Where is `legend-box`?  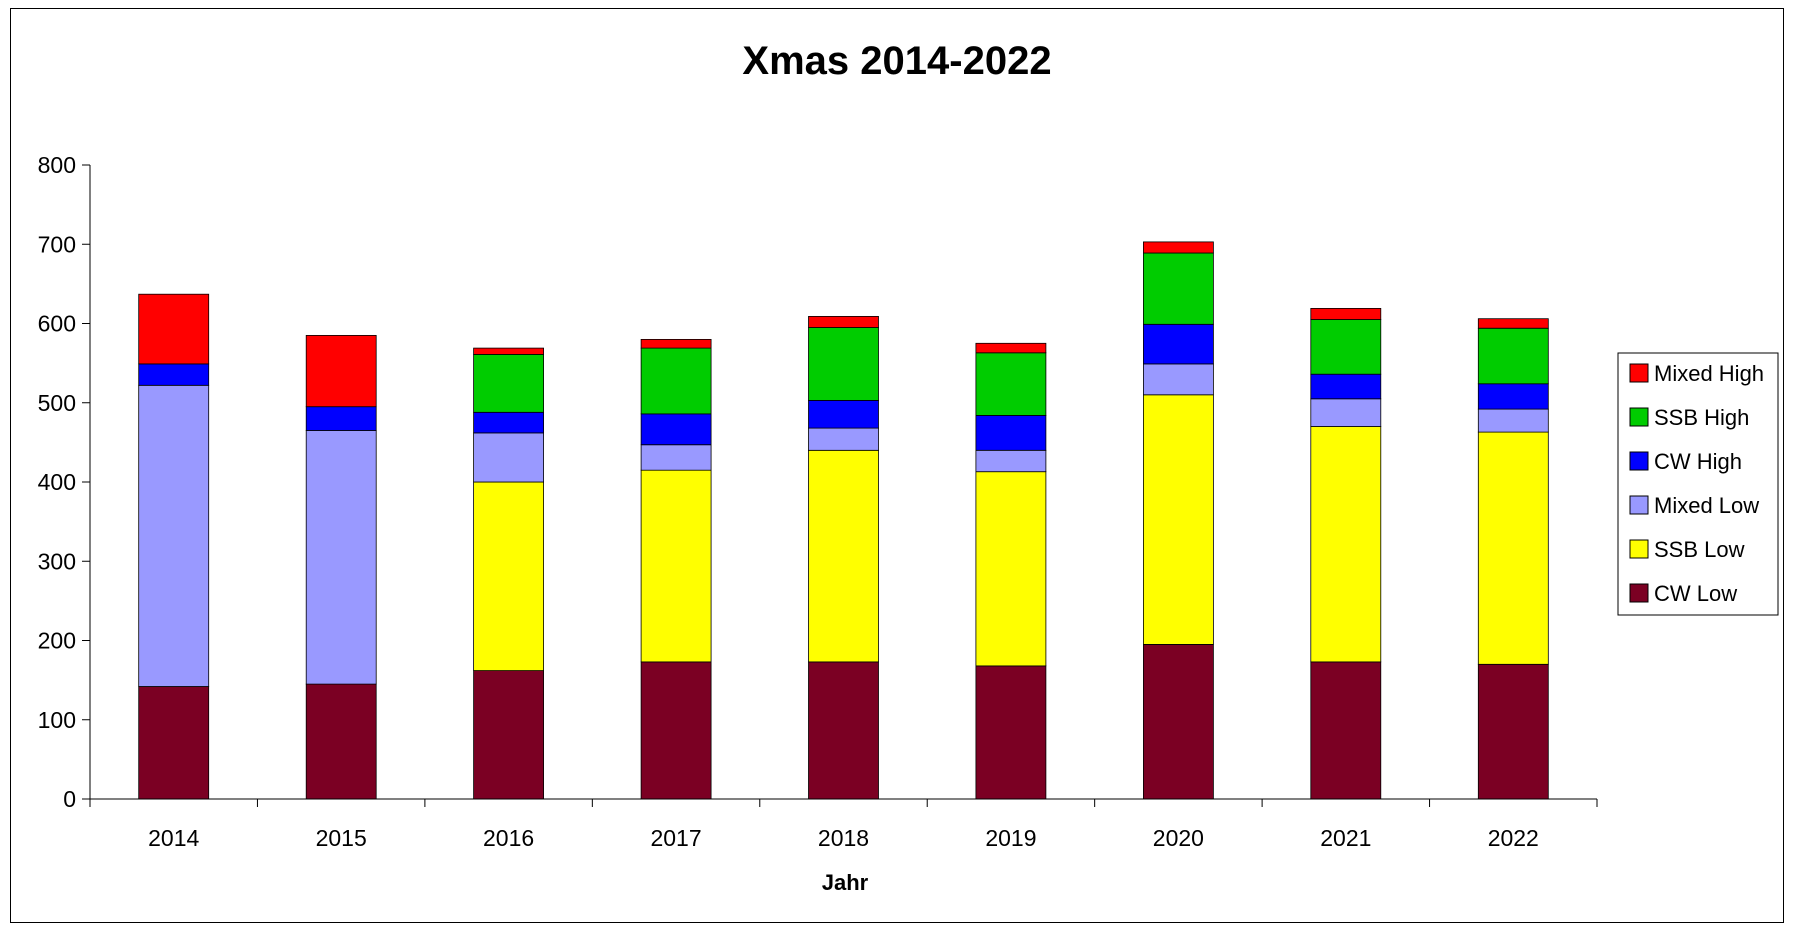
legend-box is located at coordinates (1698, 484).